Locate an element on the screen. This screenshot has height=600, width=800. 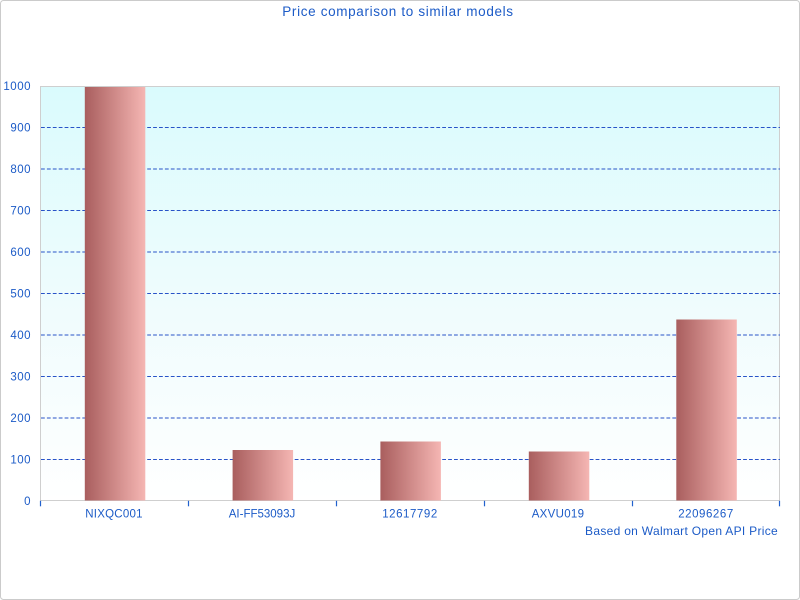
svg-text: 800 is located at coordinates (20, 170).